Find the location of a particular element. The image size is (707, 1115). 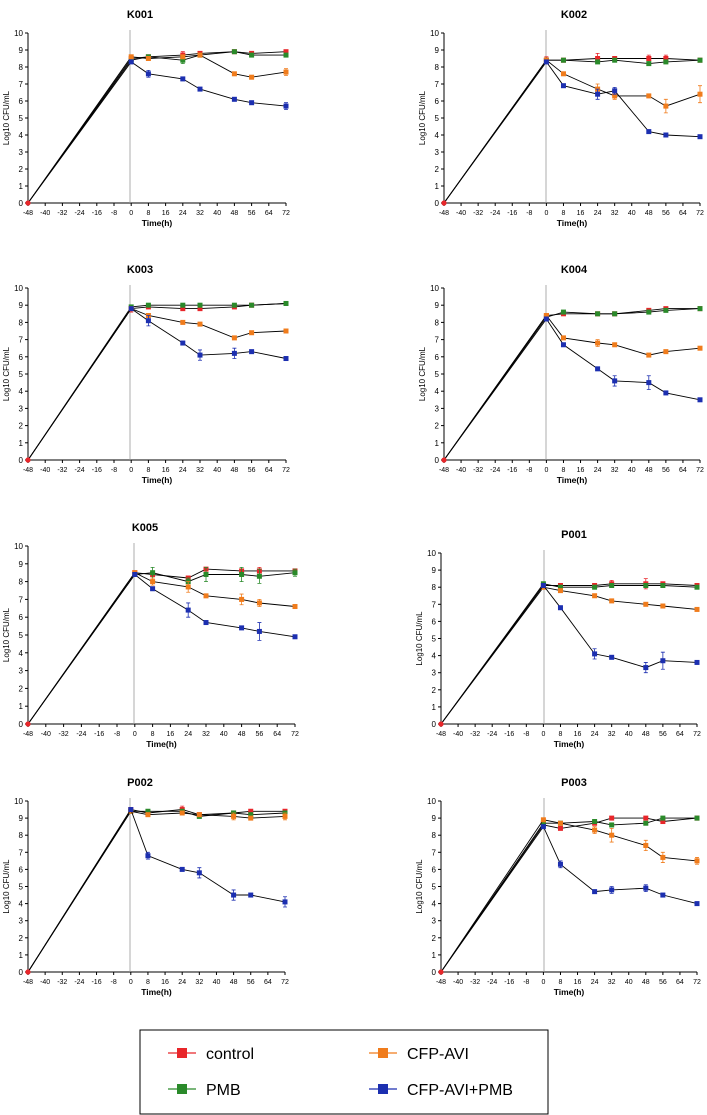

legend-marker is located at coordinates (383, 1089).